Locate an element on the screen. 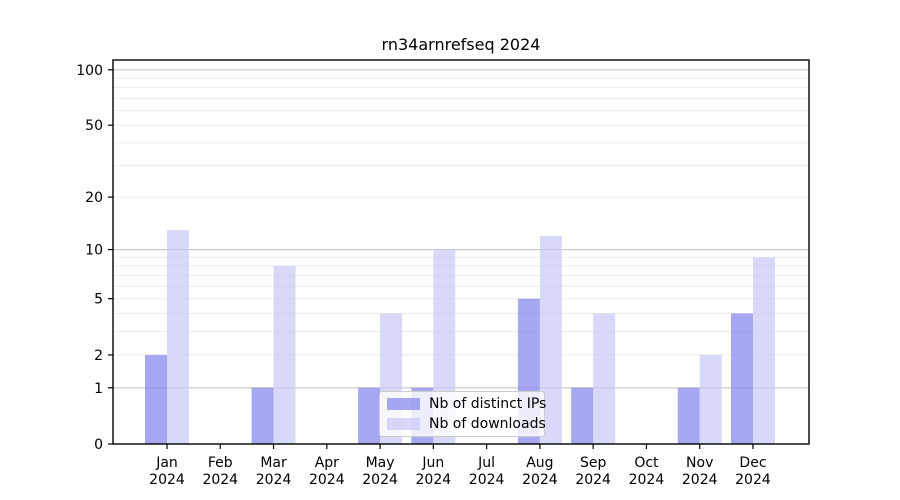 This screenshot has height=500, width=900. x-tick-label-jul-2024: Jul 2024 is located at coordinates (487, 471).